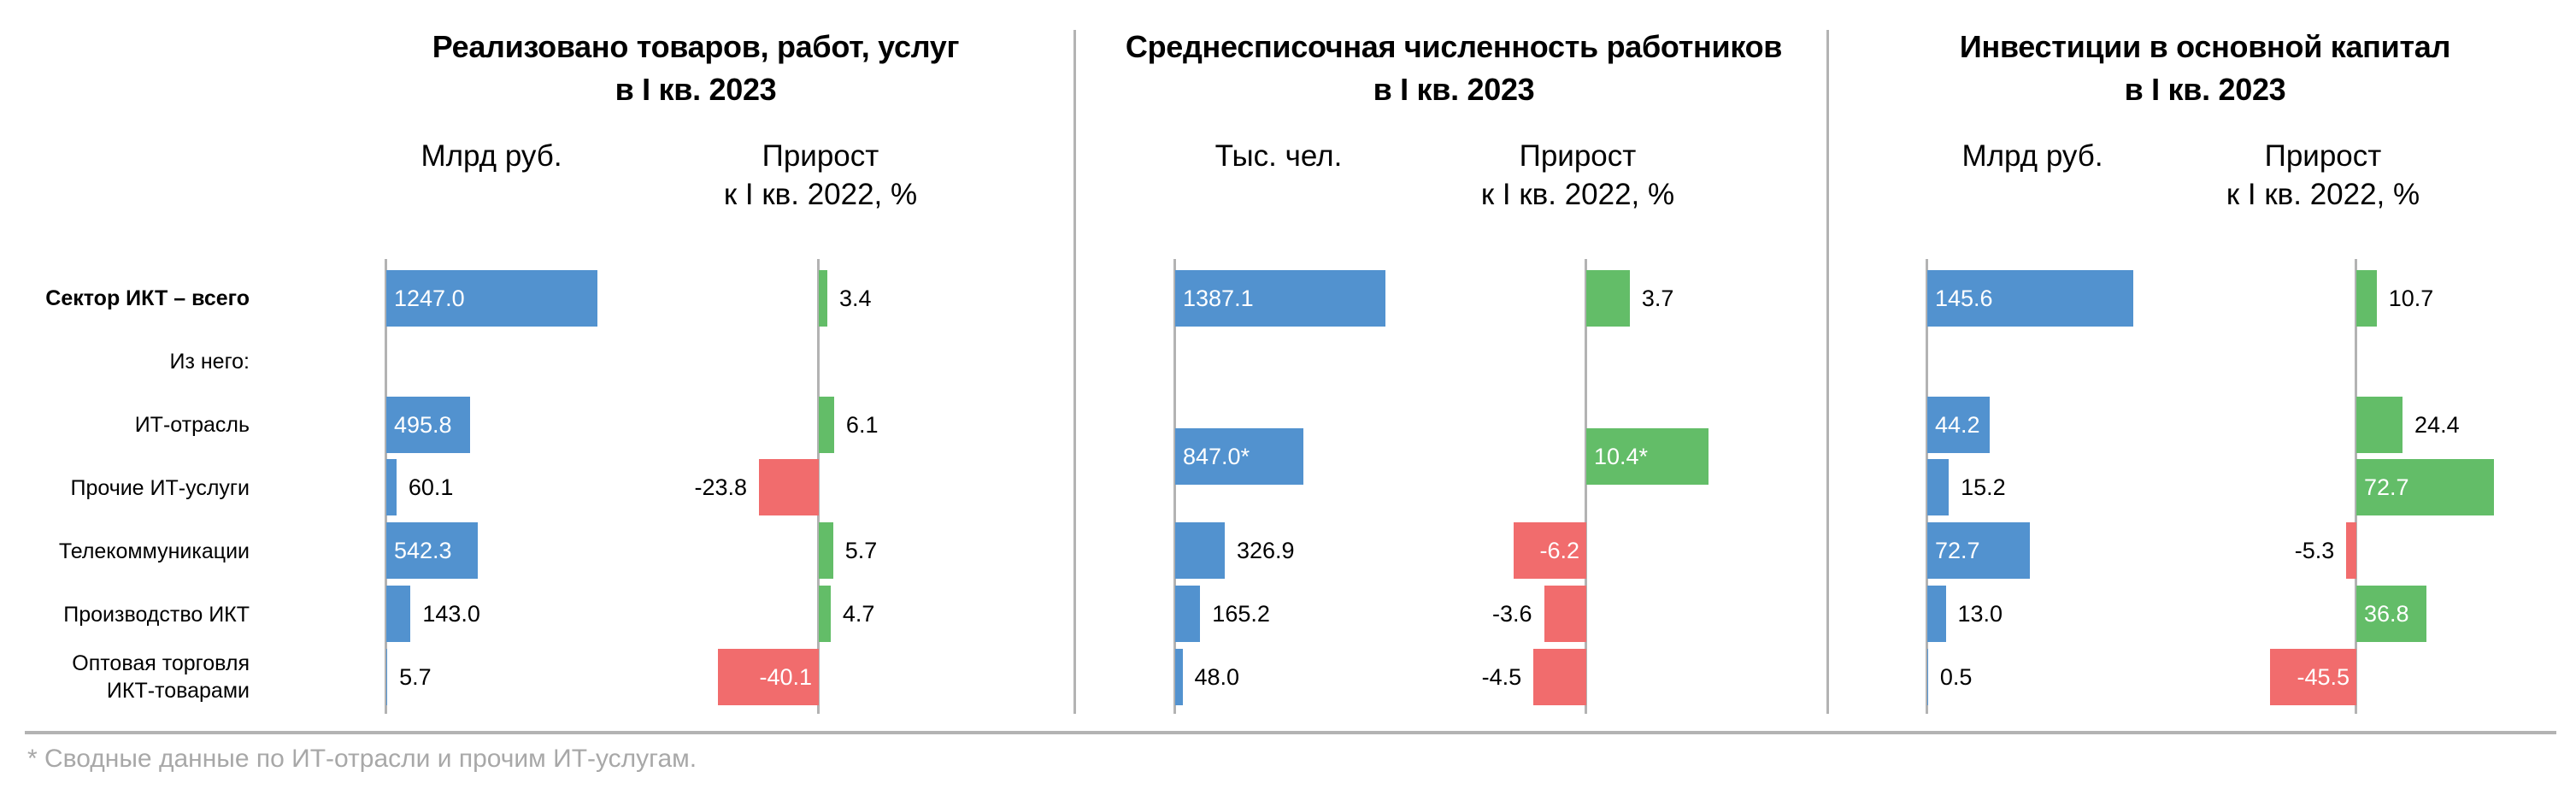 The height and width of the screenshot is (801, 2576). What do you see at coordinates (431, 487) in the screenshot?
I see `bar-value-label: 60.1` at bounding box center [431, 487].